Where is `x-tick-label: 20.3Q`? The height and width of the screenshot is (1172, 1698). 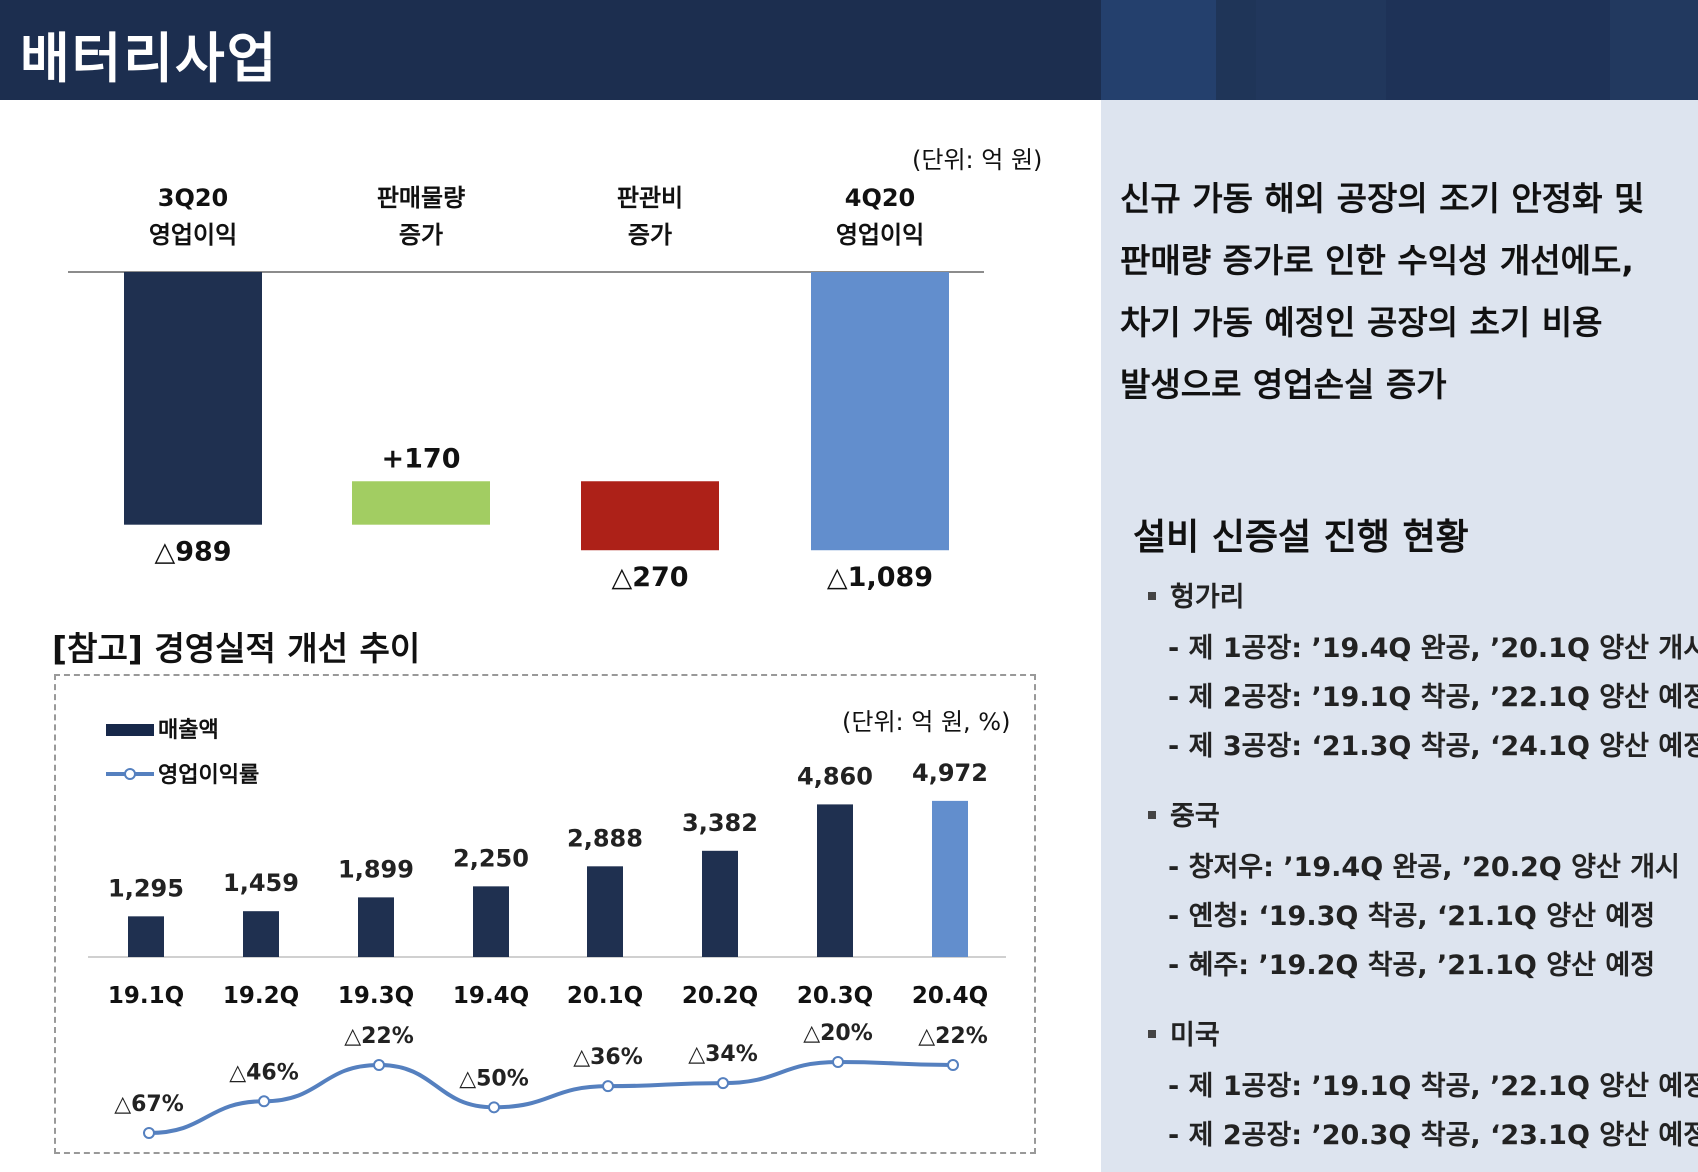
x-tick-label: 20.3Q is located at coordinates (835, 996).